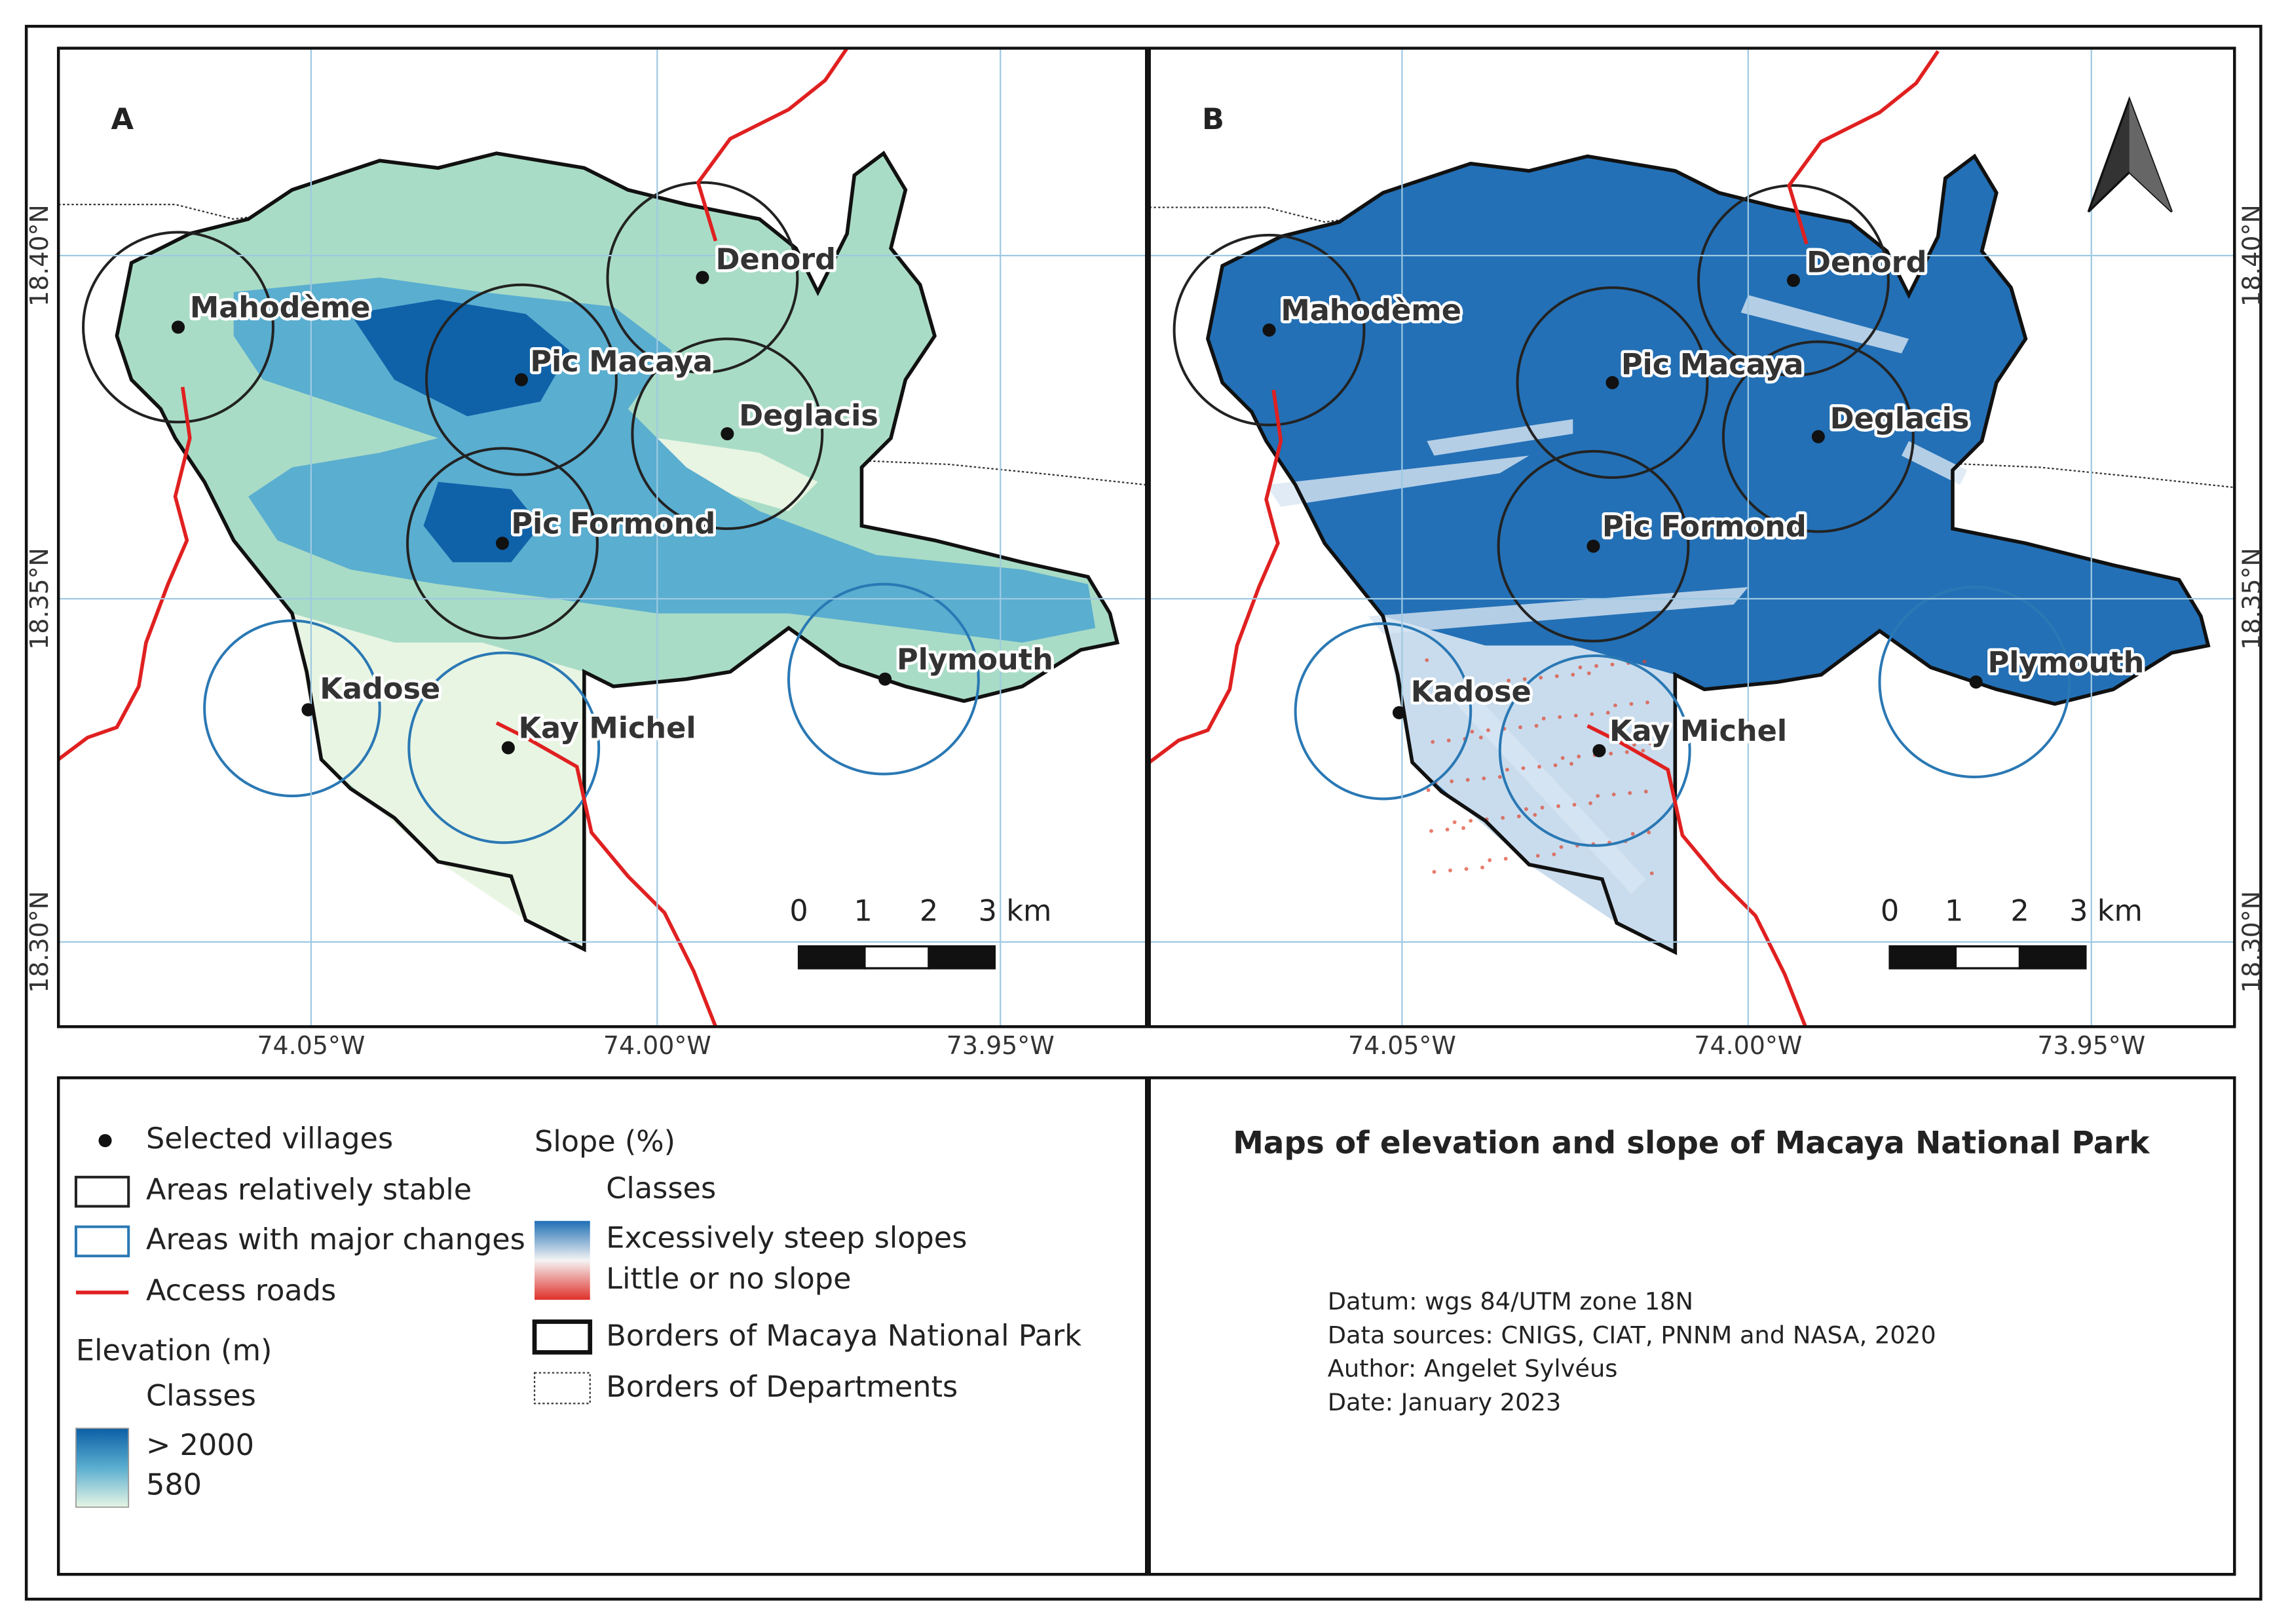 This screenshot has height=1624, width=2290. I want to click on legend-box, so click(602, 1326).